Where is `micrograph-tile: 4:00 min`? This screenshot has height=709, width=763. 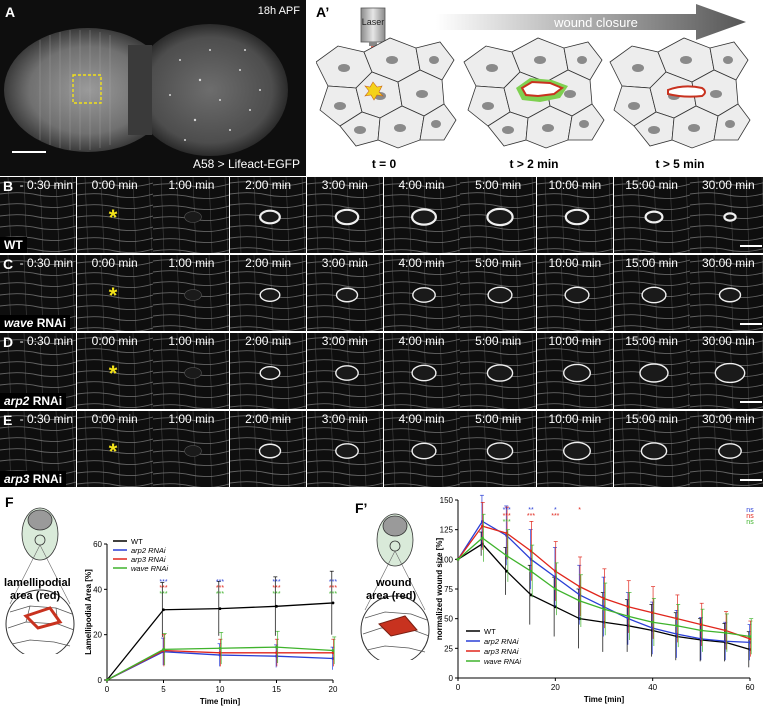 micrograph-tile: 4:00 min is located at coordinates (421, 371).